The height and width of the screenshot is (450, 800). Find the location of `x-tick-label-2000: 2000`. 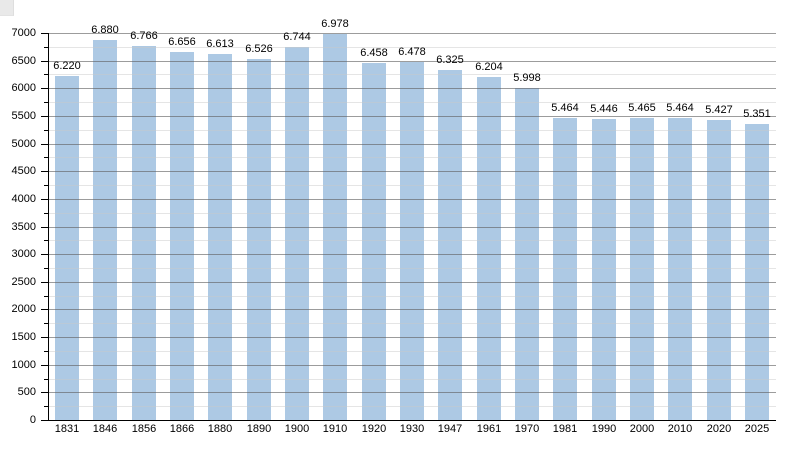

x-tick-label-2000: 2000 is located at coordinates (642, 429).